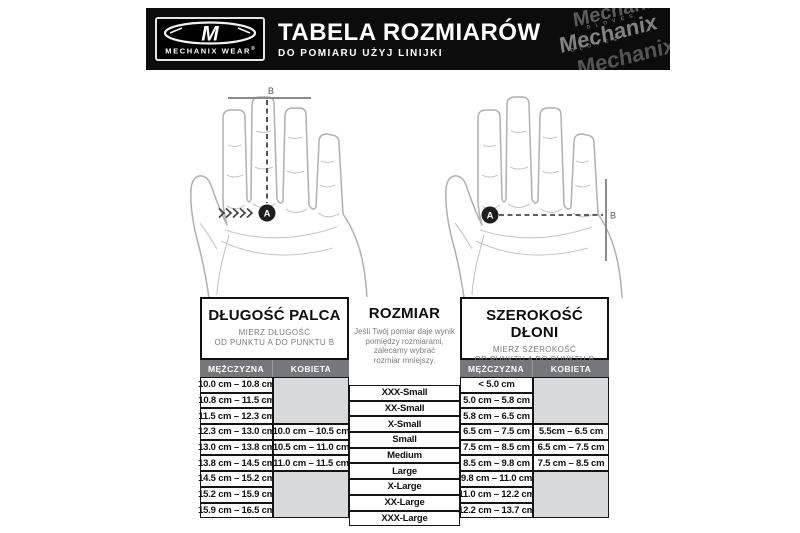 The width and height of the screenshot is (800, 533). Describe the element at coordinates (311, 432) in the screenshot. I see `finger-length-women-value: 10.0 cm – 10.5 cm` at that location.